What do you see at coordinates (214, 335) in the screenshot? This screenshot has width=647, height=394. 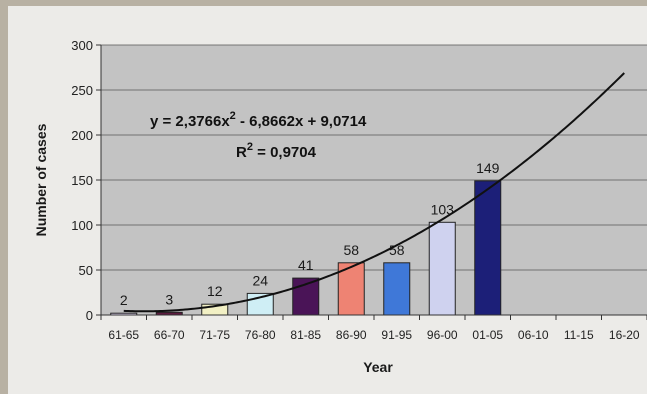 I see `x-tick-label: 71-75` at bounding box center [214, 335].